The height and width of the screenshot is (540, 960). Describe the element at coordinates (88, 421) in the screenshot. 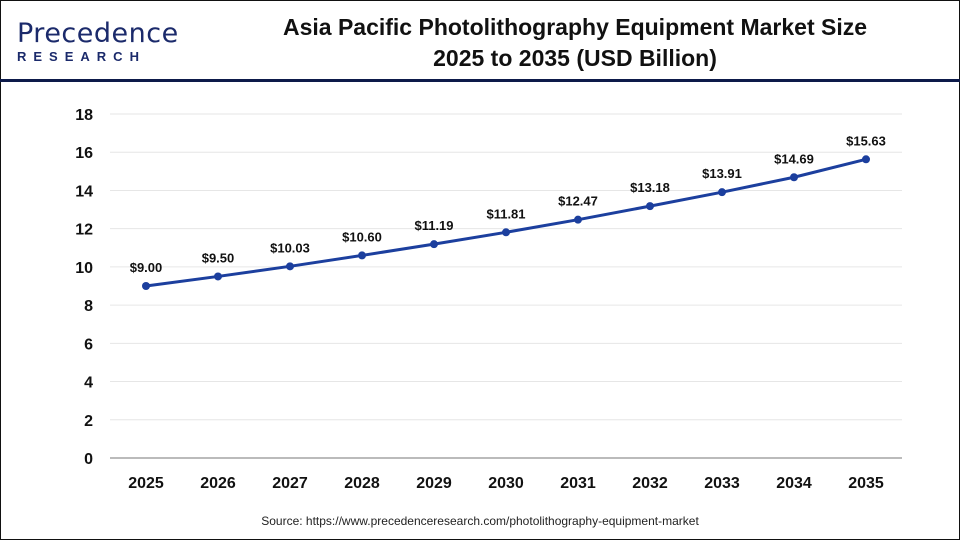

I see `y-tick-label: 2` at that location.